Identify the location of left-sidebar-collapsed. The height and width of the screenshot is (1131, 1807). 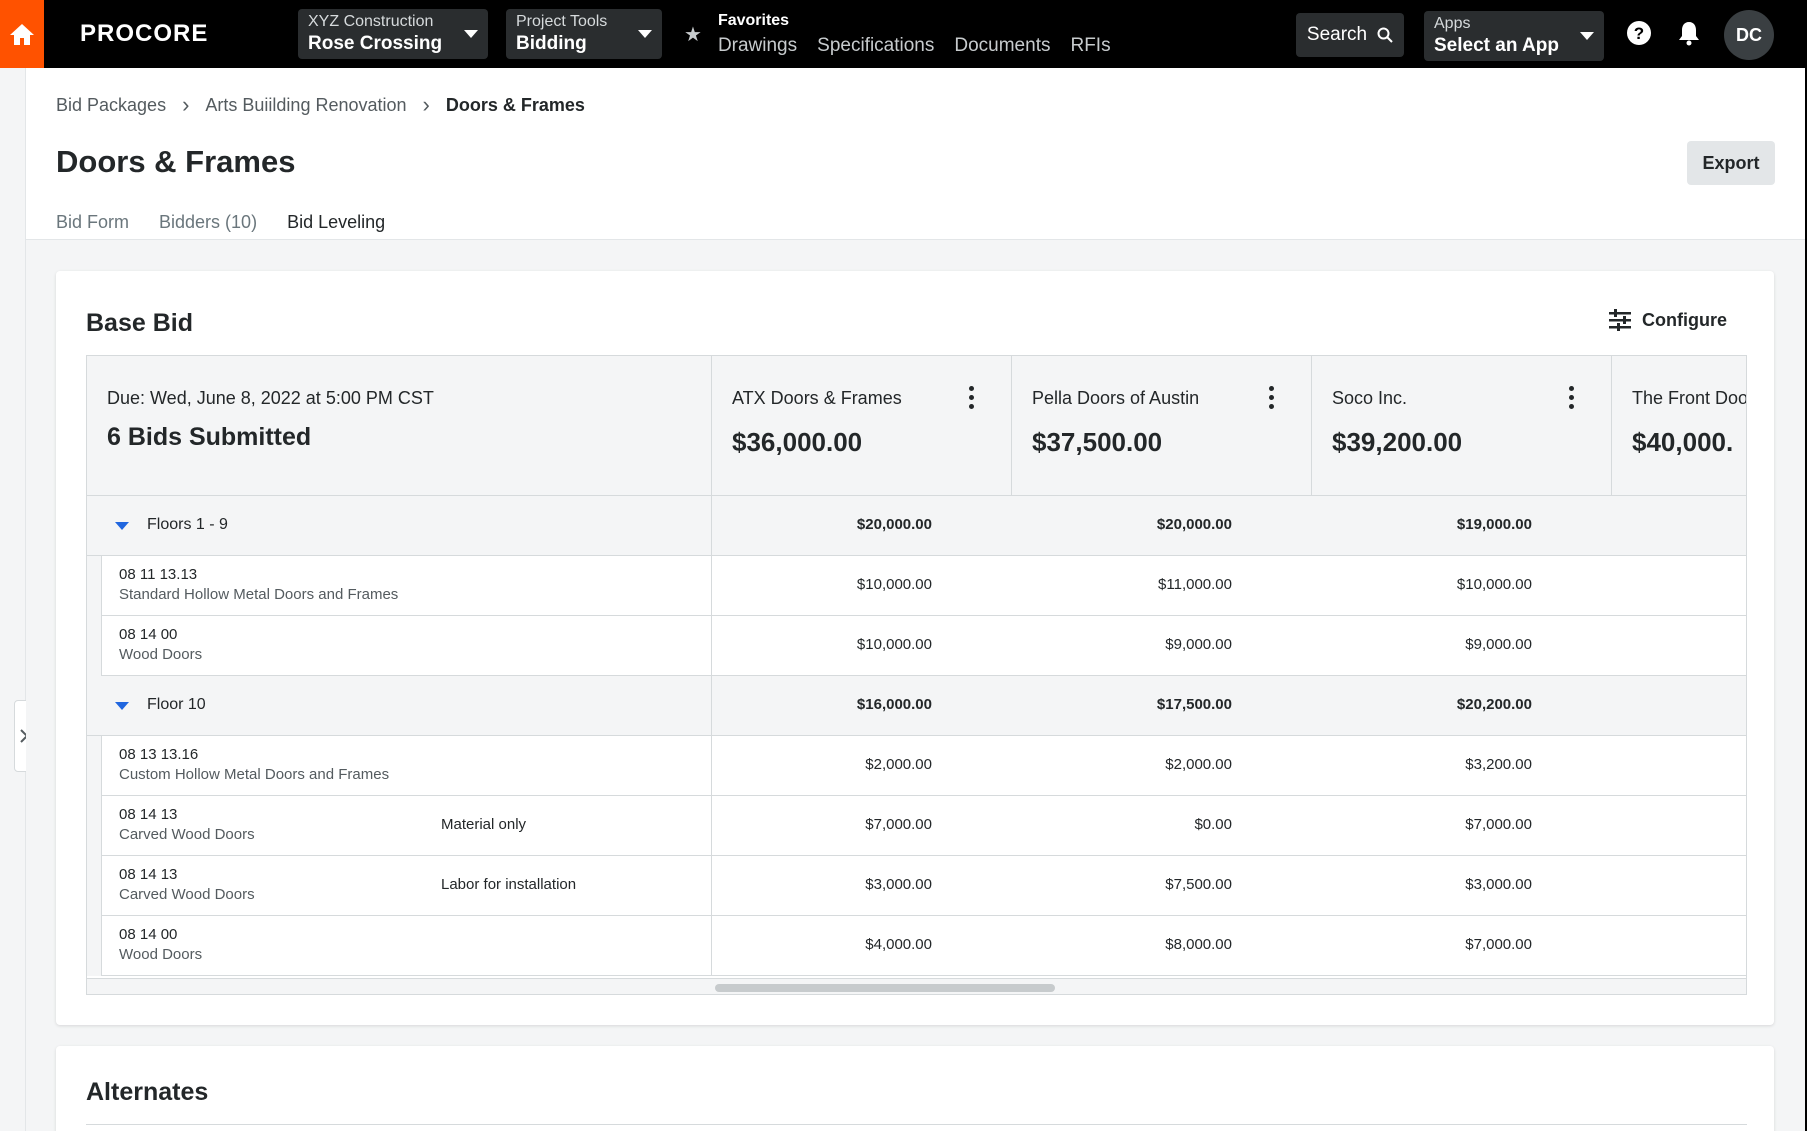
(13, 599).